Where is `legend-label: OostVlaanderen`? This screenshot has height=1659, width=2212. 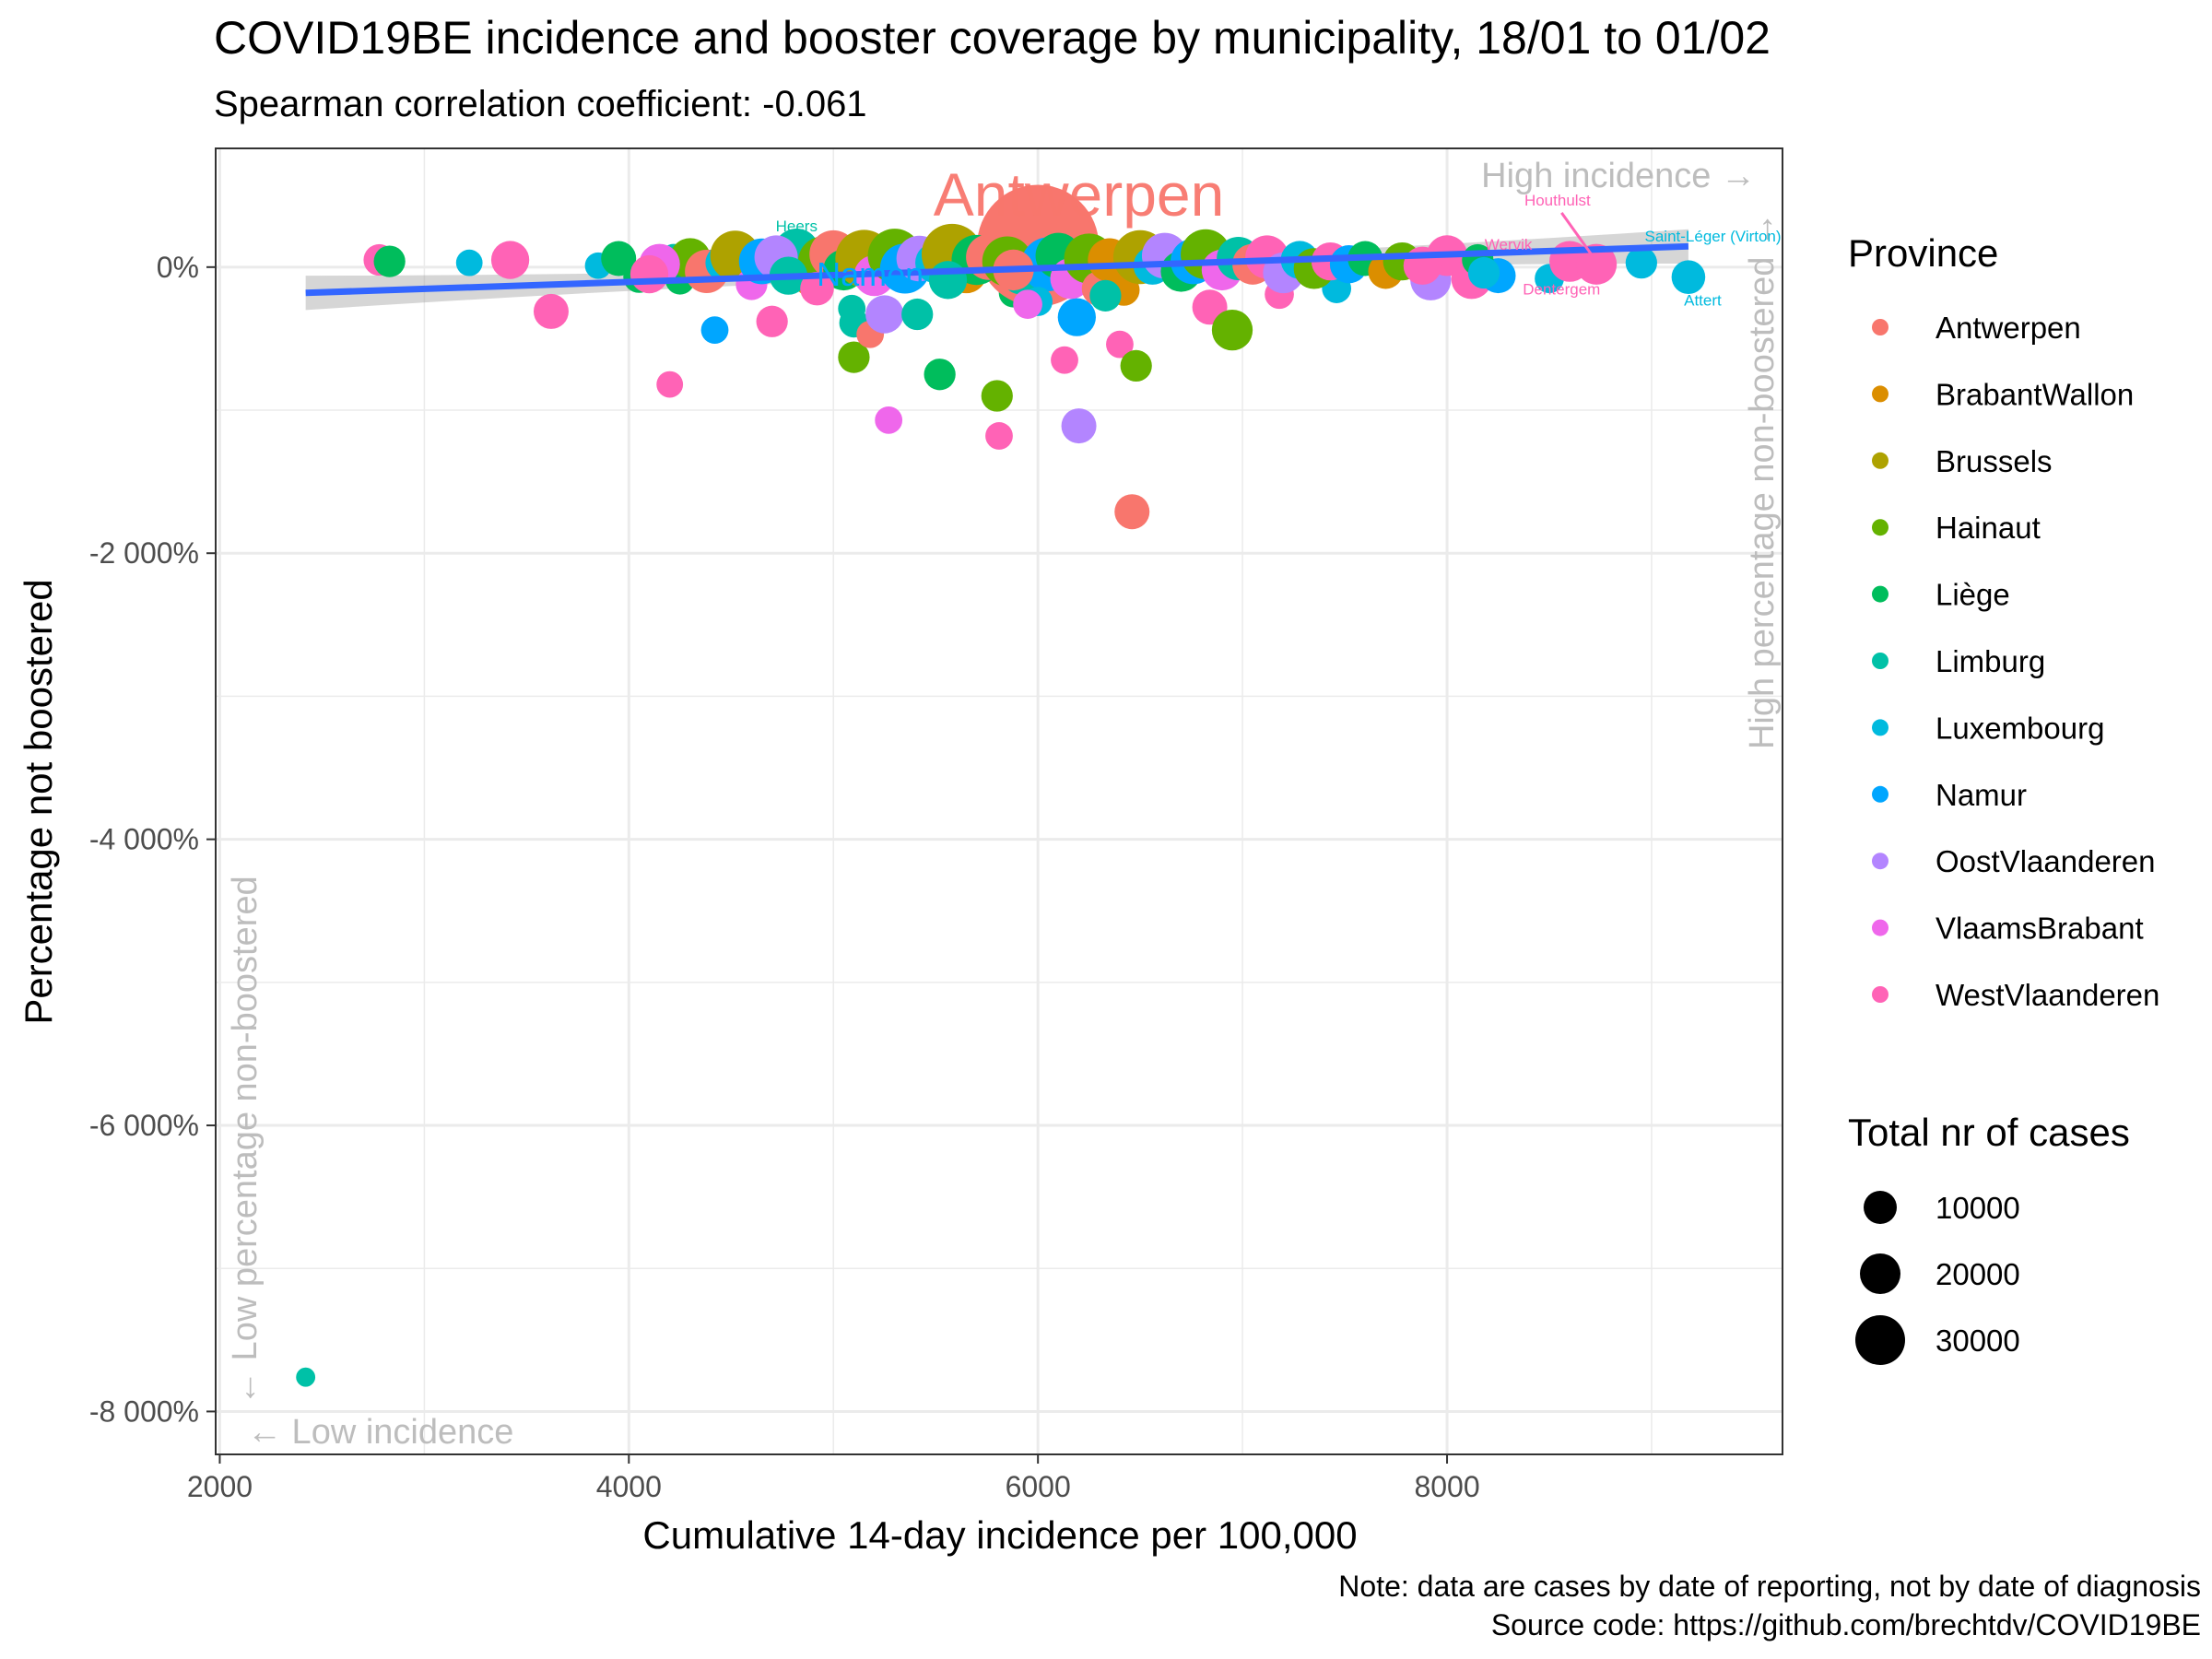
legend-label: OostVlaanderen is located at coordinates (2046, 861).